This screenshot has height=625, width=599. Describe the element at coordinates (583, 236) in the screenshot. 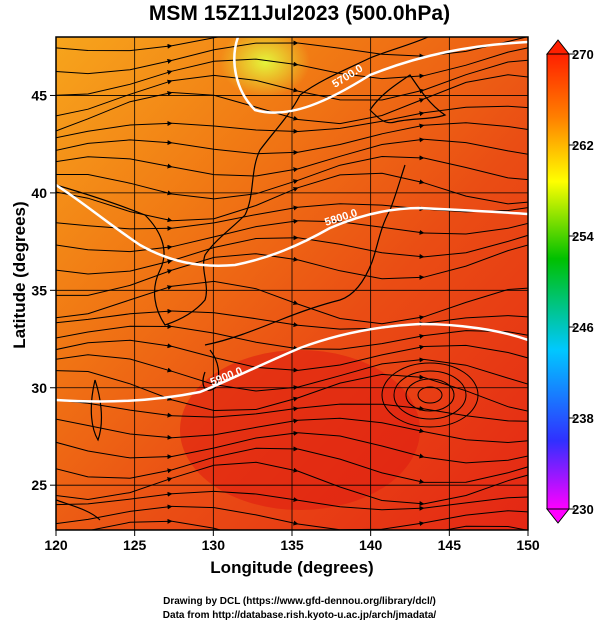

I see `colorbar-tick-label: 254` at that location.